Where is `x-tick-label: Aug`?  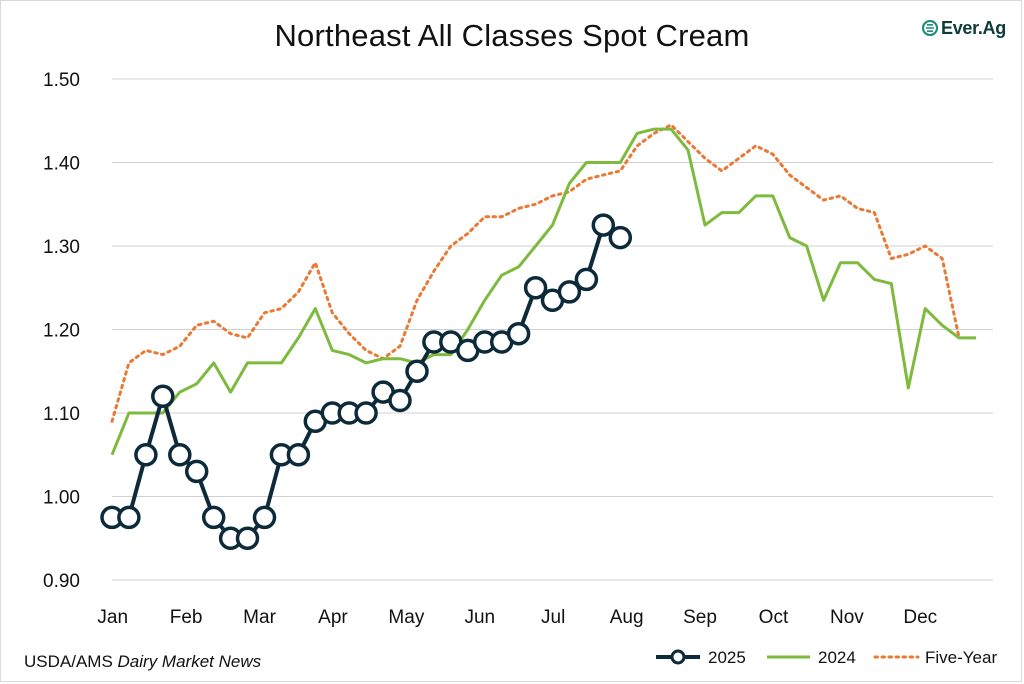
x-tick-label: Aug is located at coordinates (627, 617).